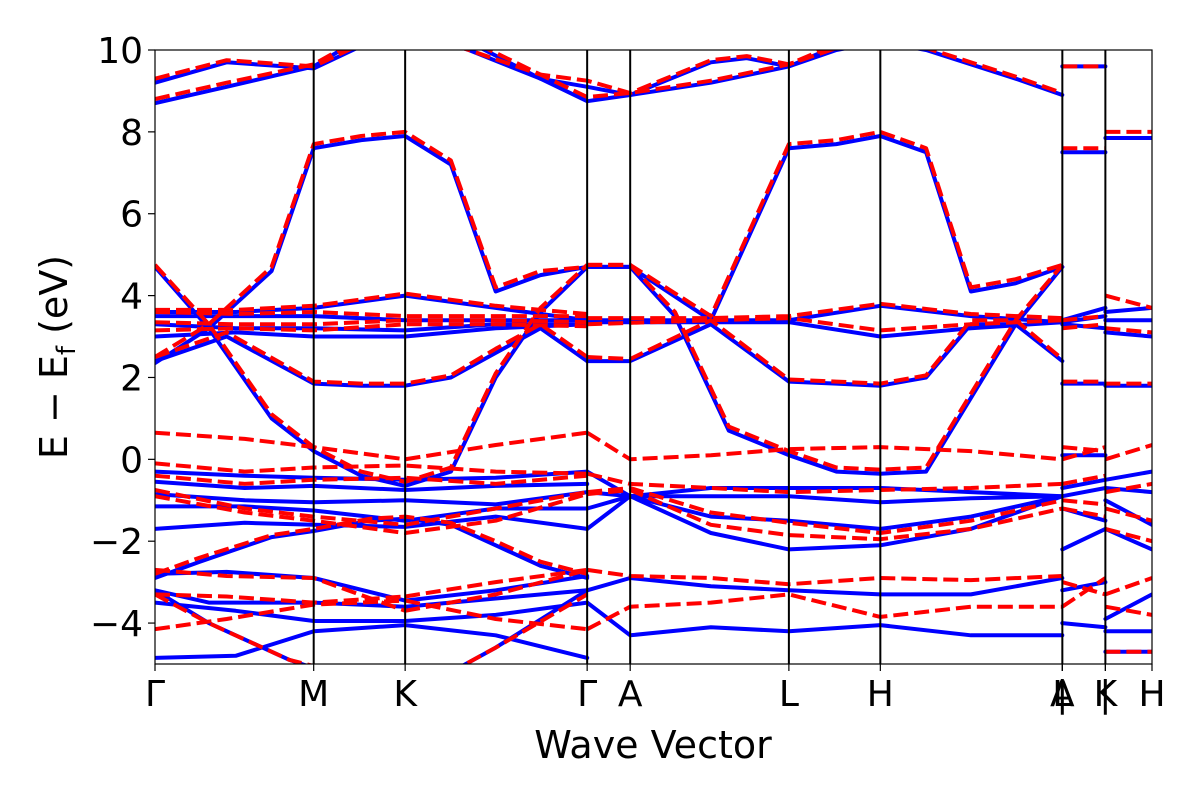 The width and height of the screenshot is (1200, 800). What do you see at coordinates (131, 378) in the screenshot?
I see `y-tick-label-4: 2` at bounding box center [131, 378].